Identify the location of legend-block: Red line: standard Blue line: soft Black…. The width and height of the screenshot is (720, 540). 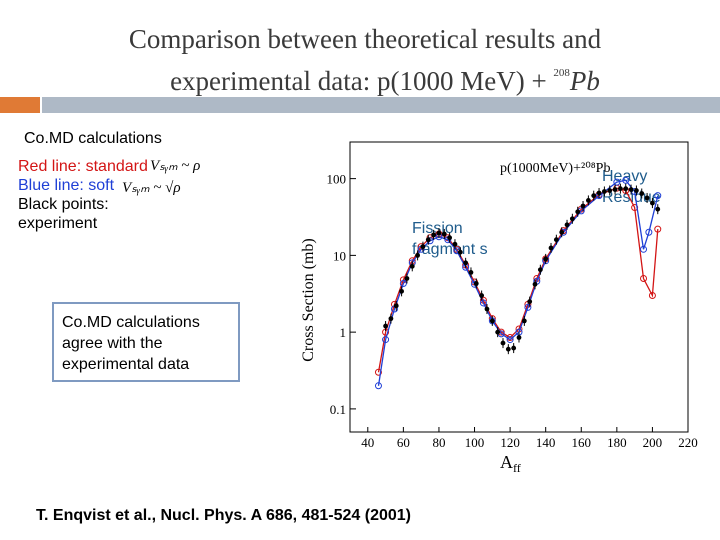
(83, 195).